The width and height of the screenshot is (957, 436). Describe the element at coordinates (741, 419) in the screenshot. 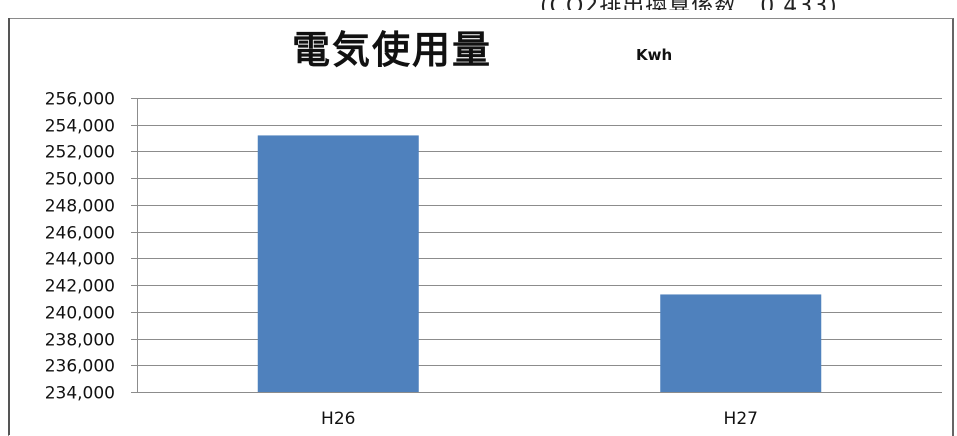

I see `x-category-label: H27` at that location.